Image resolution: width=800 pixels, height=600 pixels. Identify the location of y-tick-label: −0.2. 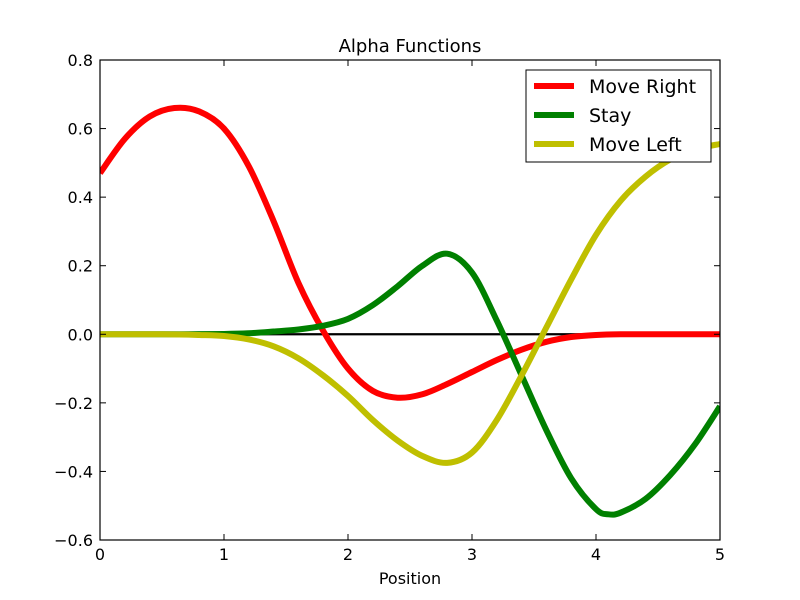
(73, 403).